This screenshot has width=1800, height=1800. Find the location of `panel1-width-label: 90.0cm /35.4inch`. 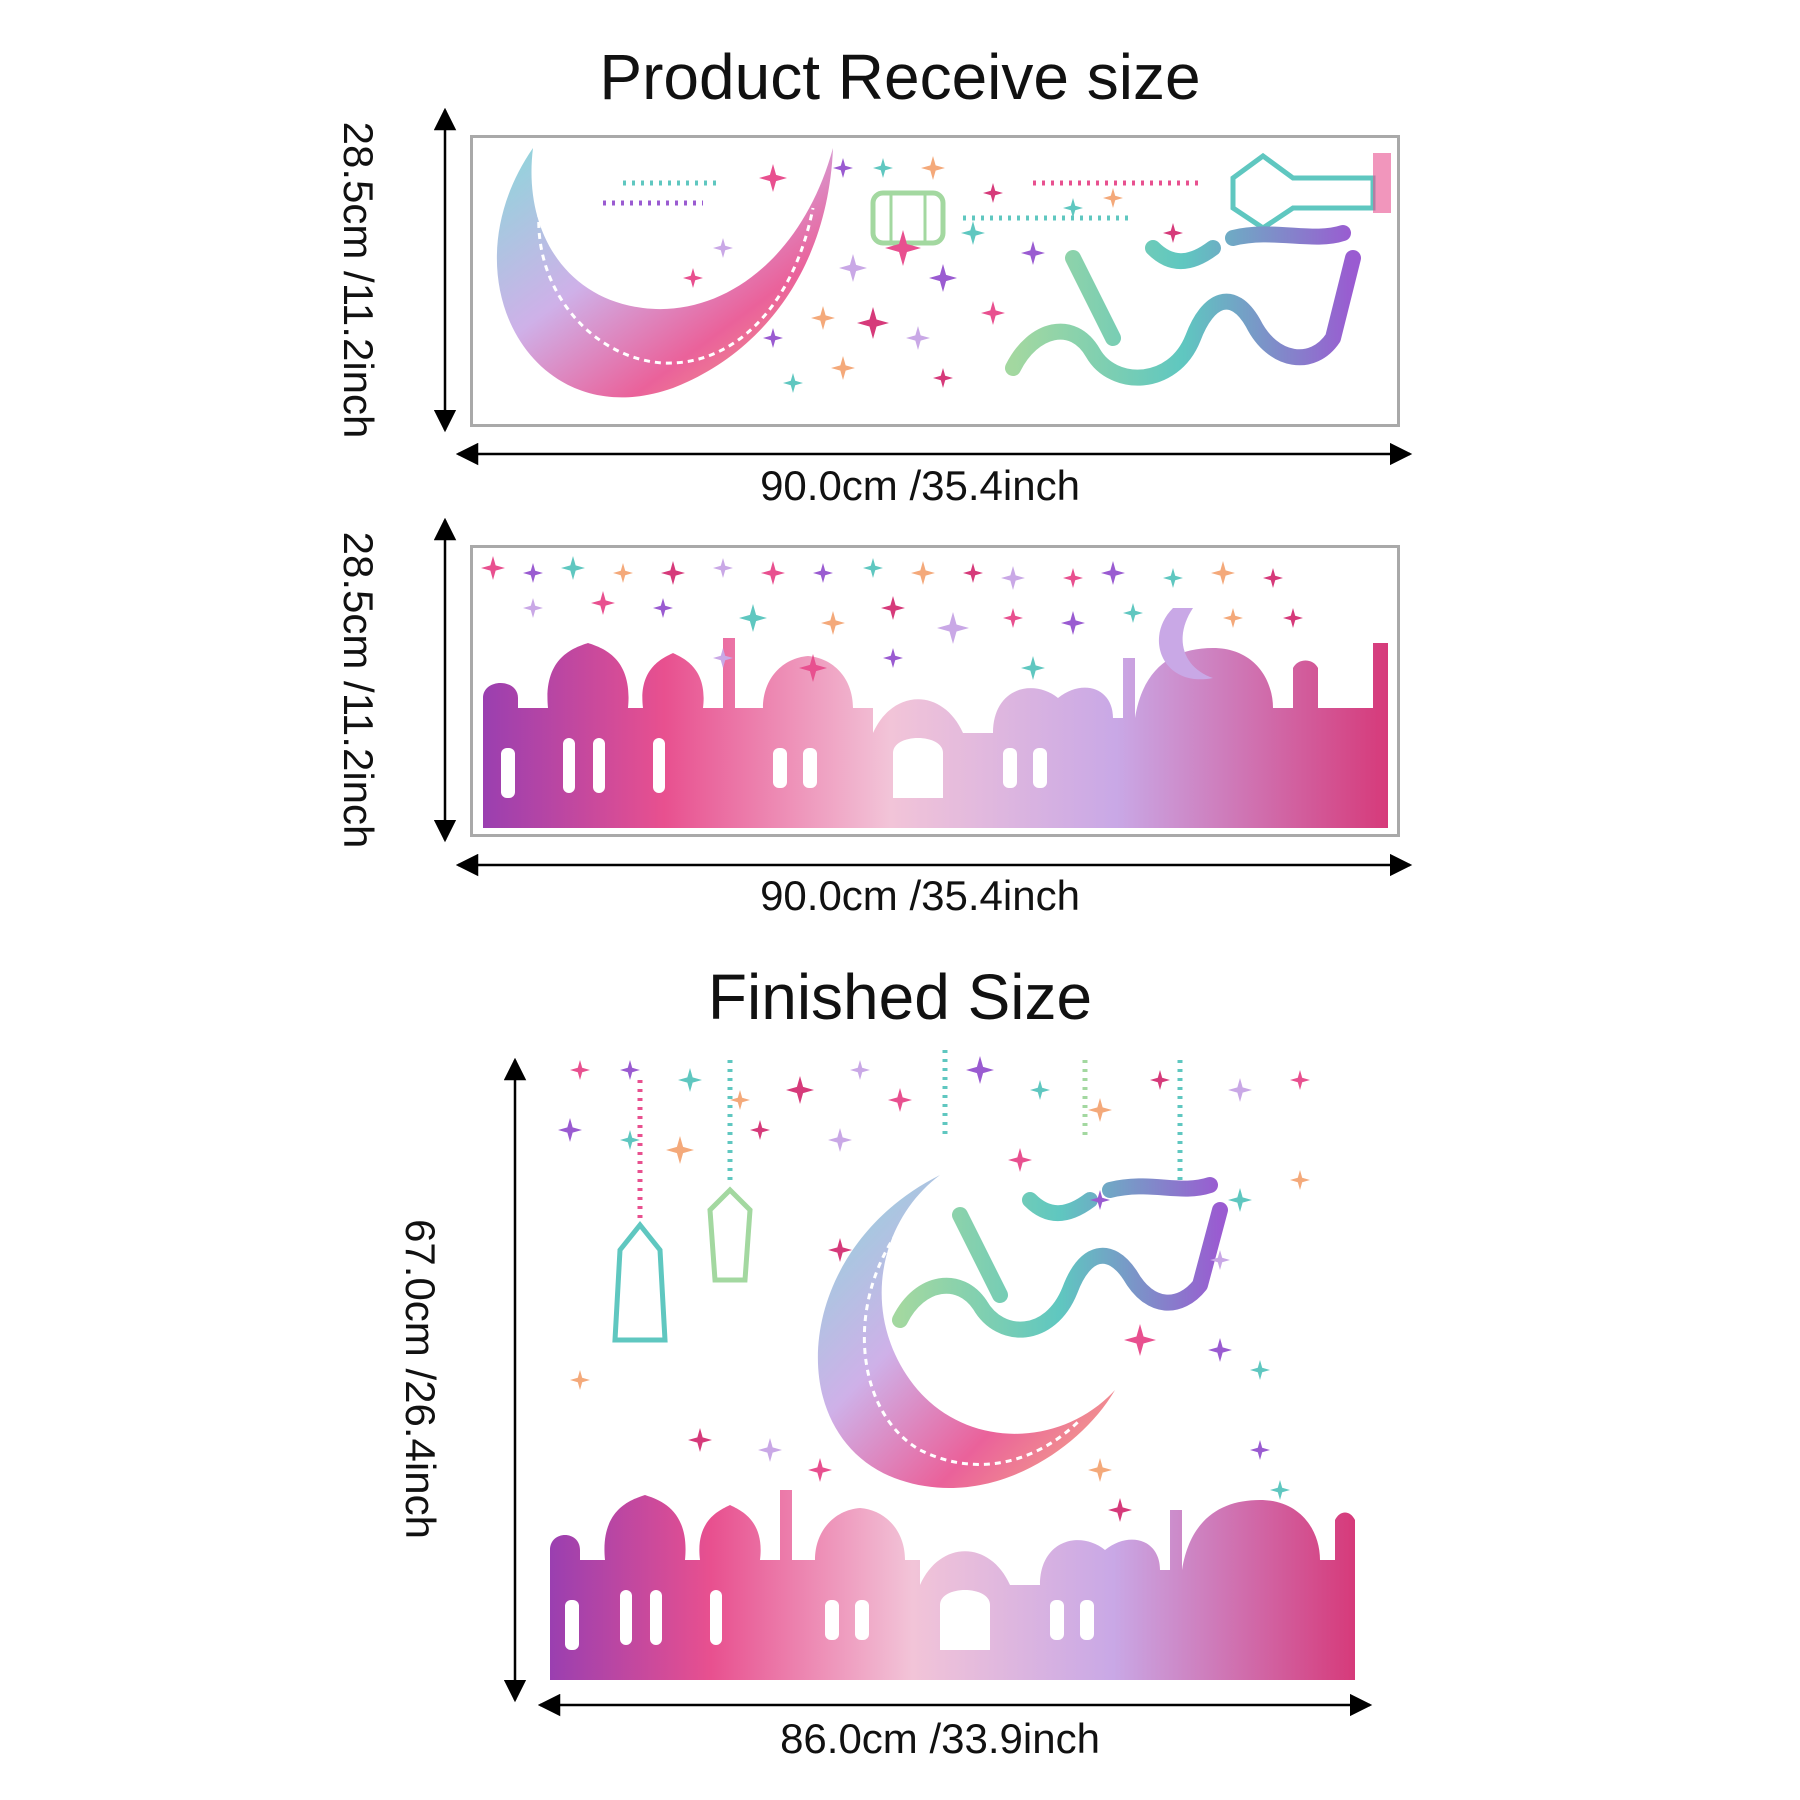

panel1-width-label: 90.0cm /35.4inch is located at coordinates (920, 485).